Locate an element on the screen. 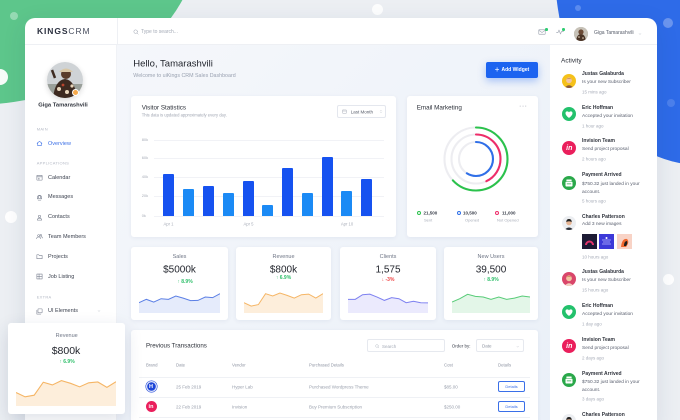 The height and width of the screenshot is (420, 680). activity-time: 1 day ago is located at coordinates (592, 324).